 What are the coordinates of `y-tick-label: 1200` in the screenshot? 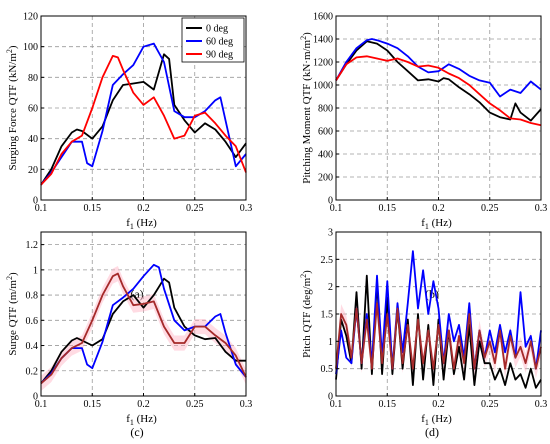 It's located at (323, 63).